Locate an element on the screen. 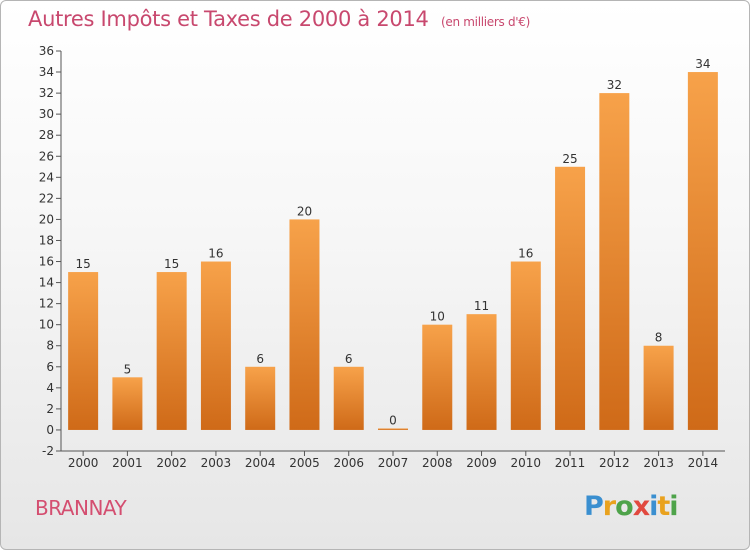  x-tick-label: 2006 is located at coordinates (348, 463).